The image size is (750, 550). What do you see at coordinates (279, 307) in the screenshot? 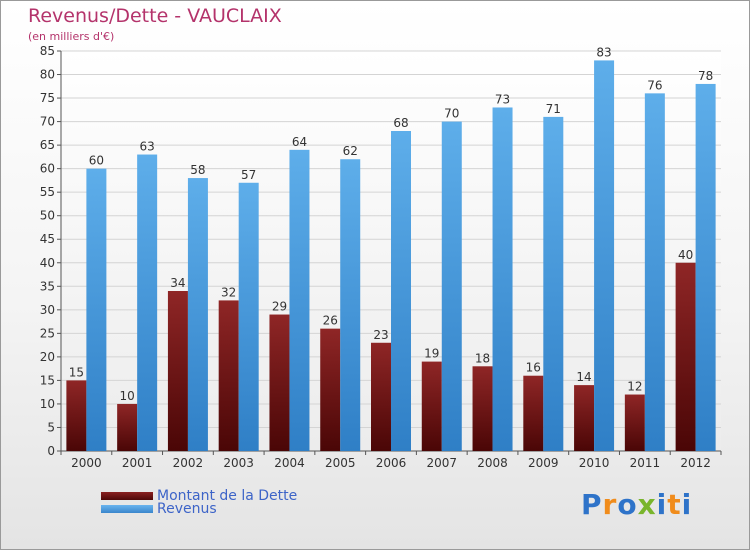
I see `value-label-dette-2004: 29` at bounding box center [279, 307].